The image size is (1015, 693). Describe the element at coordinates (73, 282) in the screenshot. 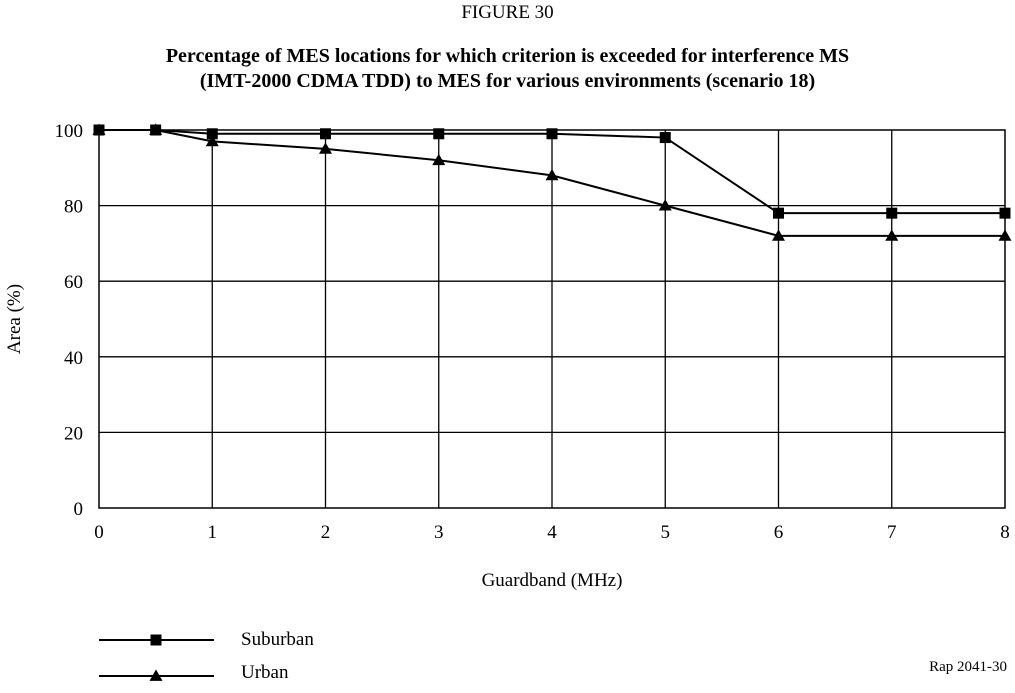

I see `y-tick-label: 60` at that location.